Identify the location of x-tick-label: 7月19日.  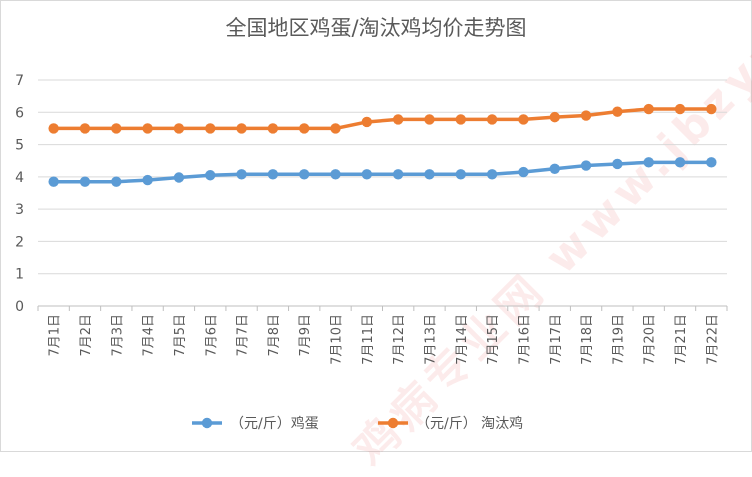
(618, 339).